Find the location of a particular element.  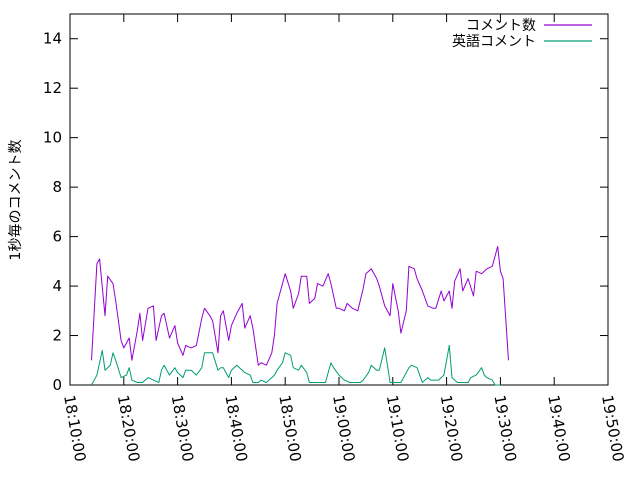

x-tick-label: 18:10:00 is located at coordinates (74, 428).